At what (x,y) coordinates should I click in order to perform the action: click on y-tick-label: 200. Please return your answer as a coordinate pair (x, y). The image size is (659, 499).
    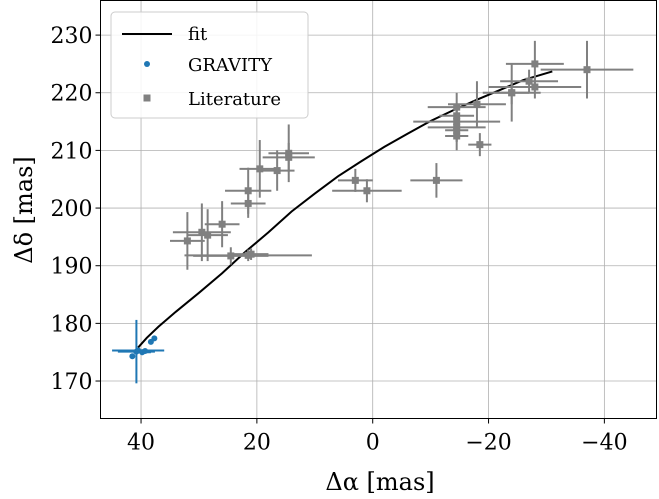
    Looking at the image, I should click on (72, 209).